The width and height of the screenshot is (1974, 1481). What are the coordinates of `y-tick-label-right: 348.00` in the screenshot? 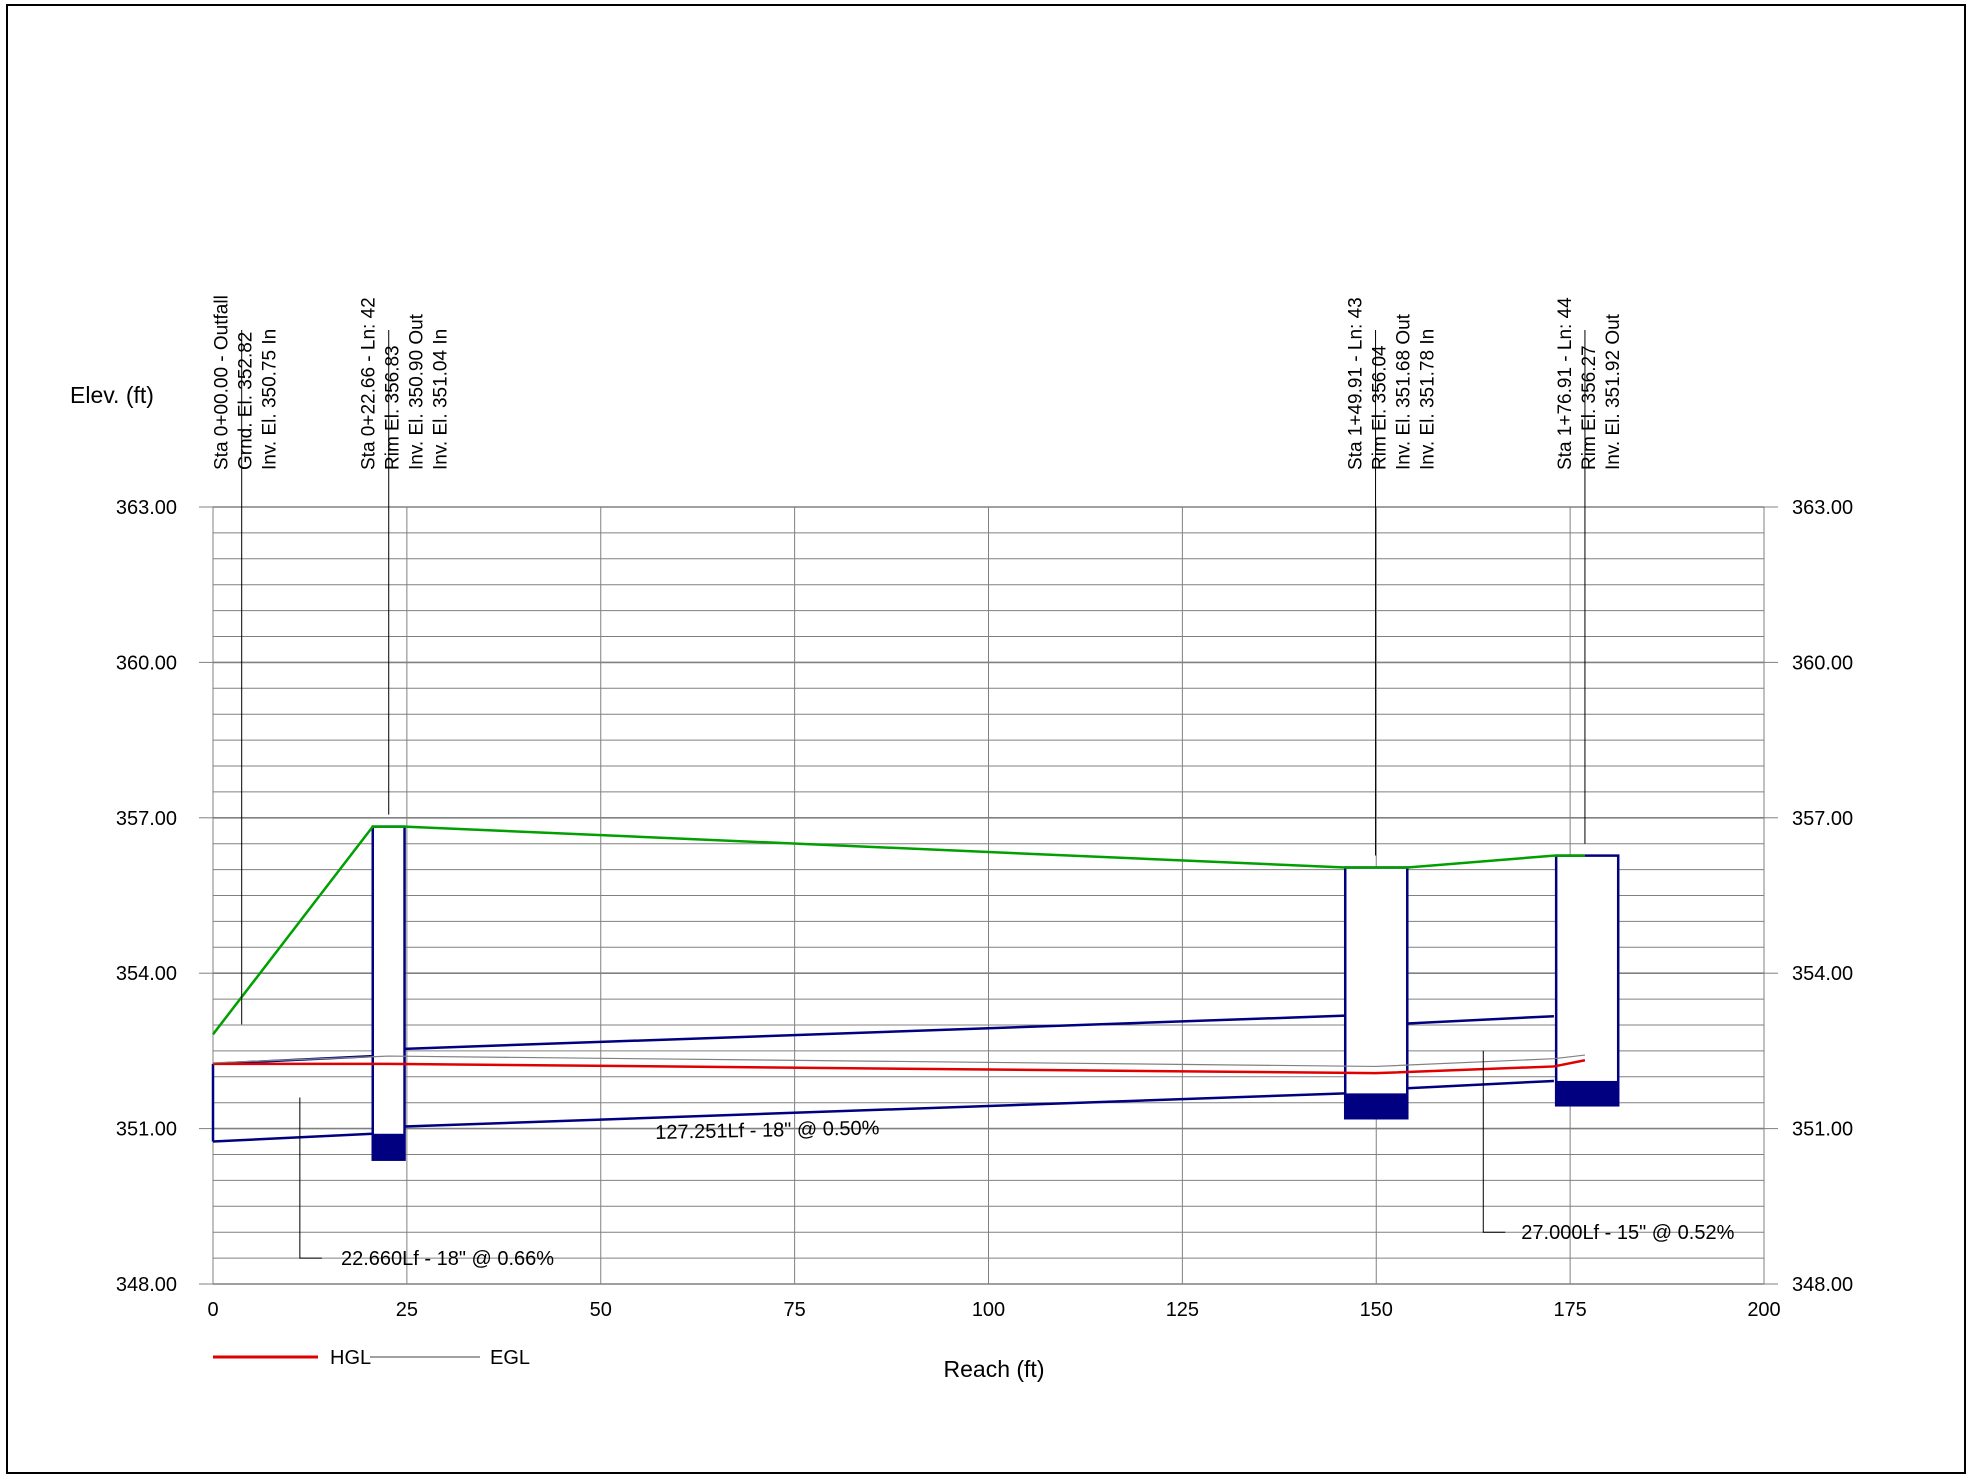 It's located at (1822, 1285).